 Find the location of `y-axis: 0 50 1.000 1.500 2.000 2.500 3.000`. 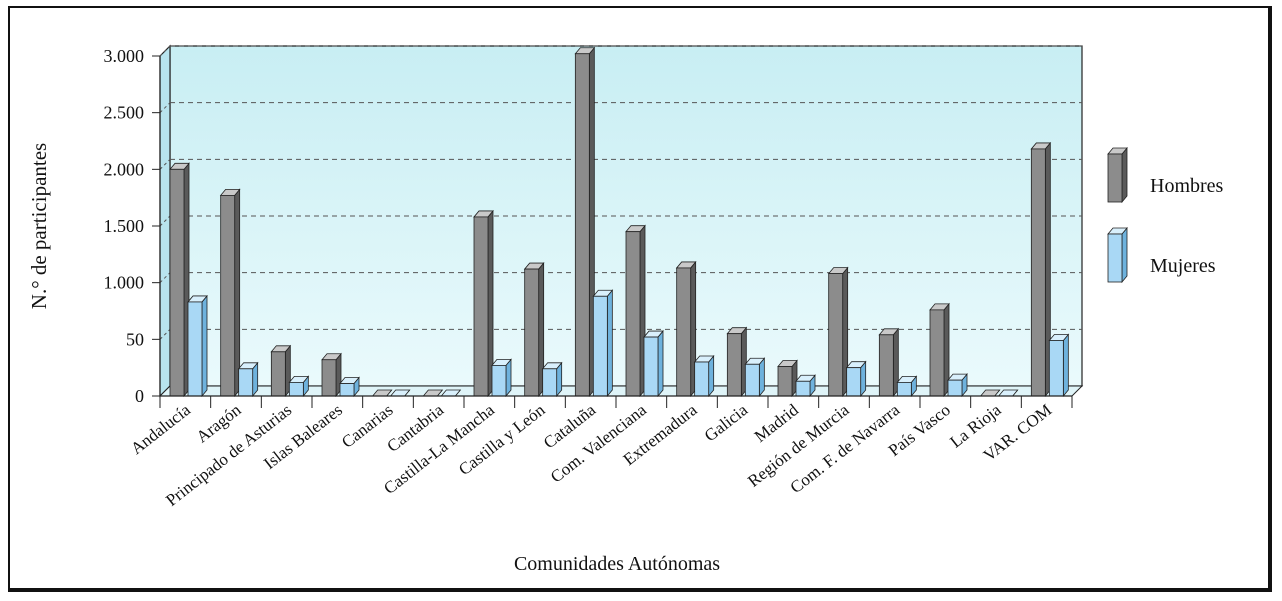

y-axis: 0 50 1.000 1.500 2.000 2.500 3.000 is located at coordinates (132, 226).